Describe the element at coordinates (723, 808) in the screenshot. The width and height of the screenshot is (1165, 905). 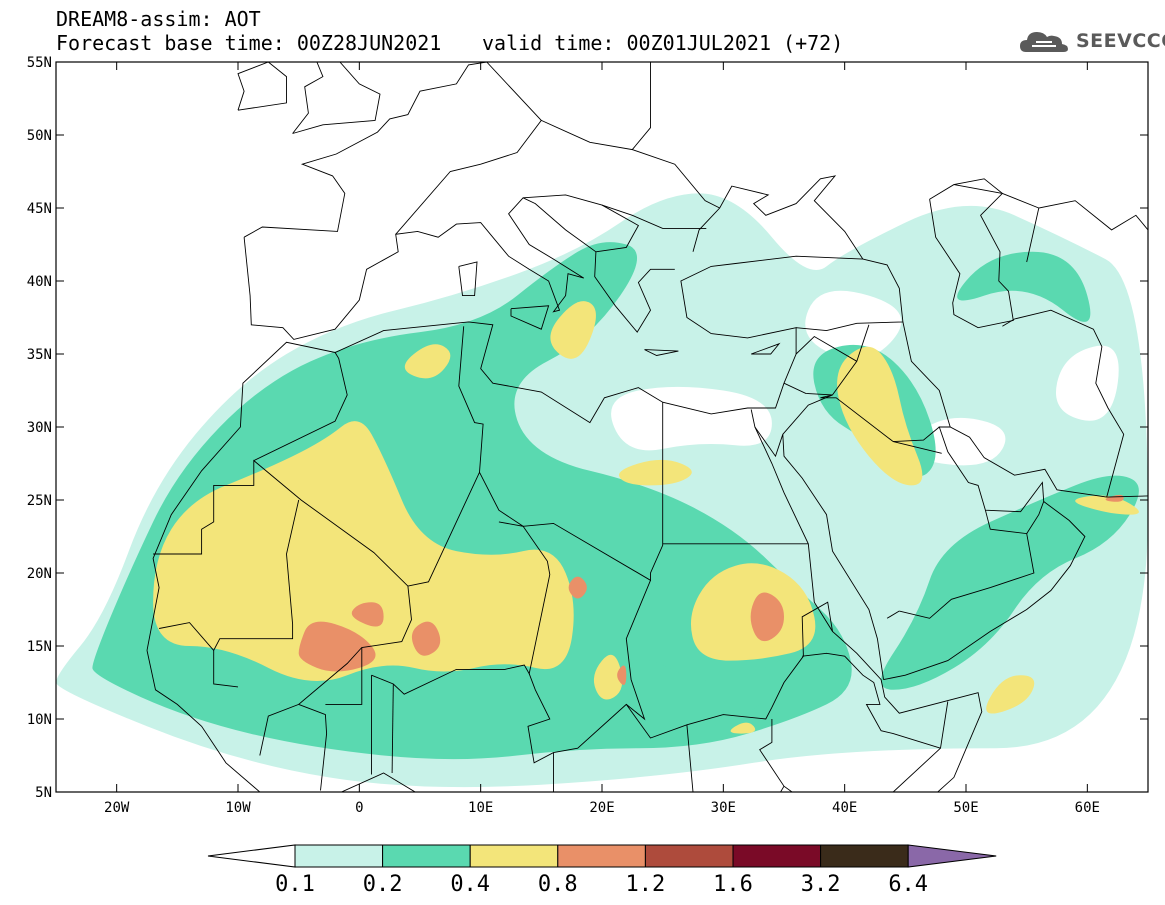
I see `lon-tick-label: 30E` at that location.